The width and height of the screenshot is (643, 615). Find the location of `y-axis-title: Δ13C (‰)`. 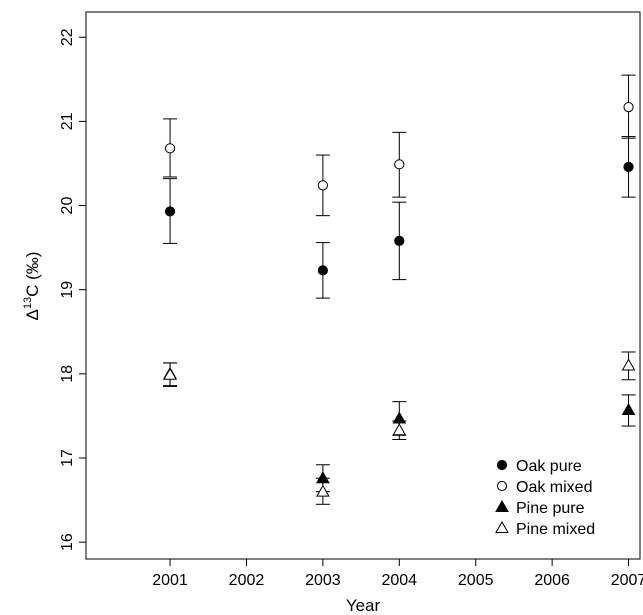

y-axis-title: Δ13C (‰) is located at coordinates (32, 286).